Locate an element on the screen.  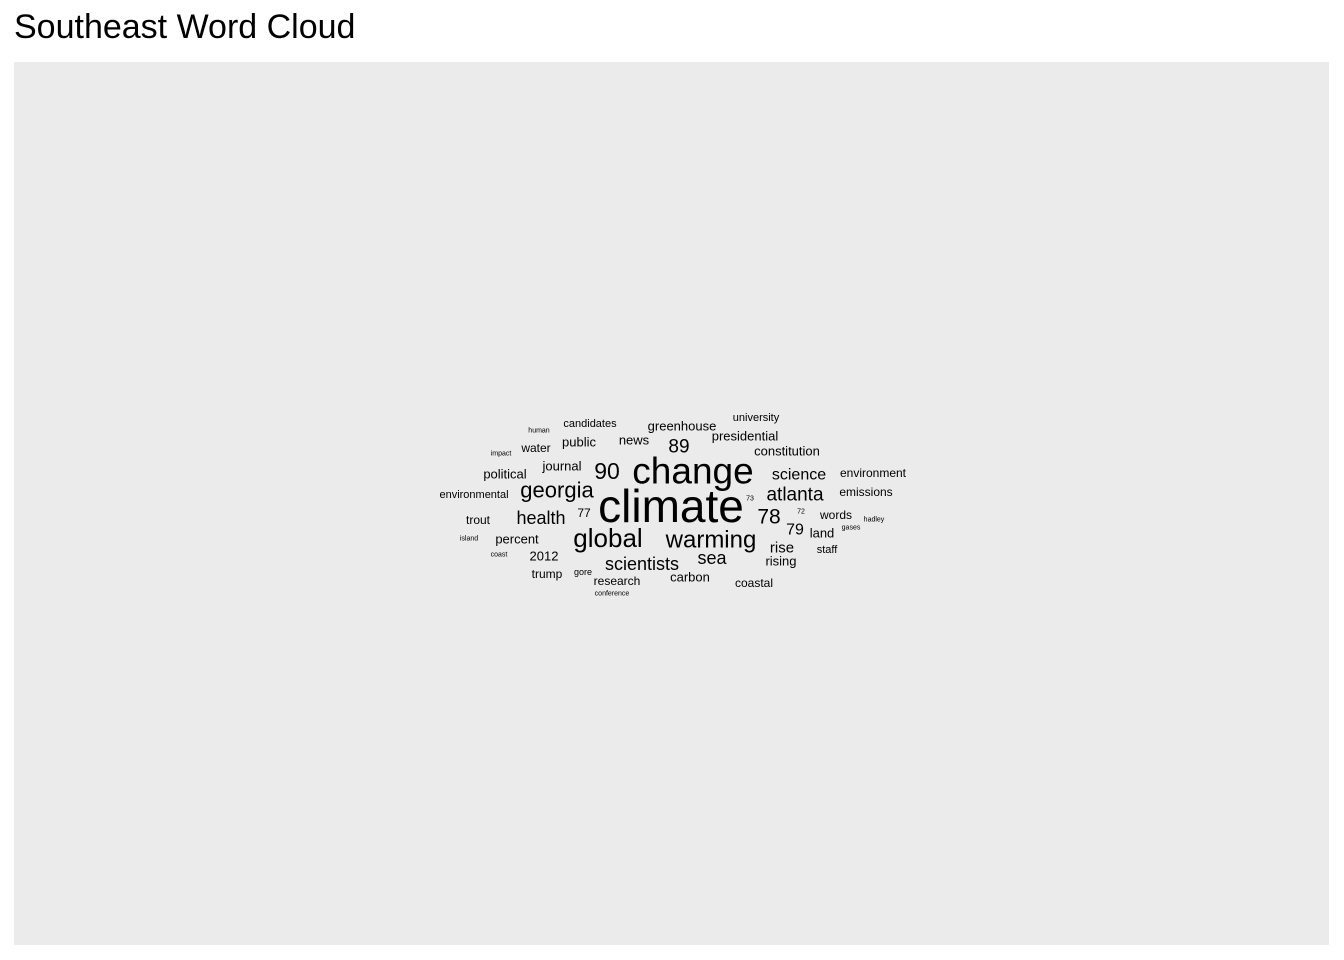
word-staff: staff is located at coordinates (828, 550).